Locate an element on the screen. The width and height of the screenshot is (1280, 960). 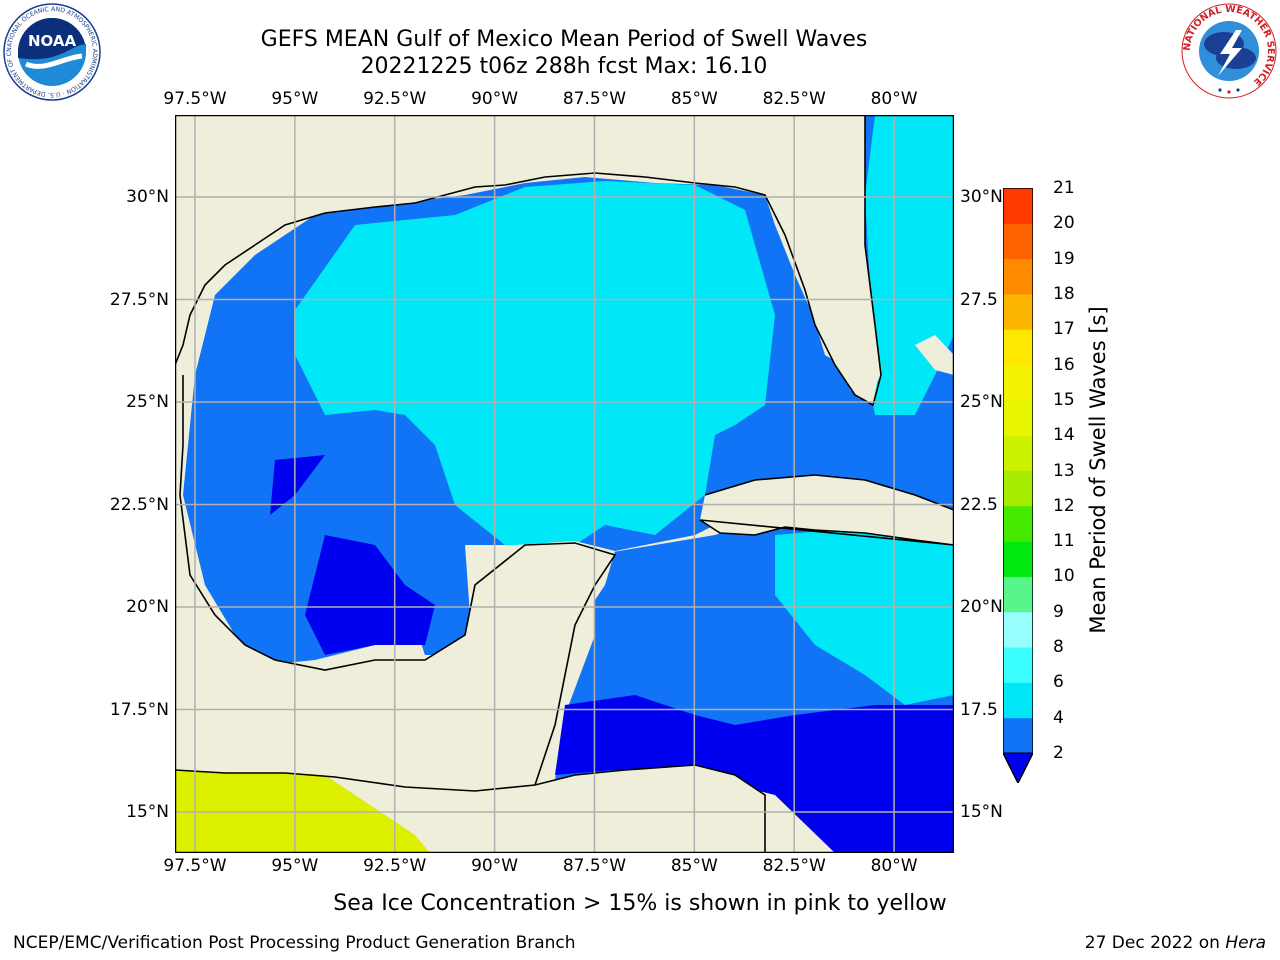
colorbar-tick-5: 10 is located at coordinates (1064, 576).